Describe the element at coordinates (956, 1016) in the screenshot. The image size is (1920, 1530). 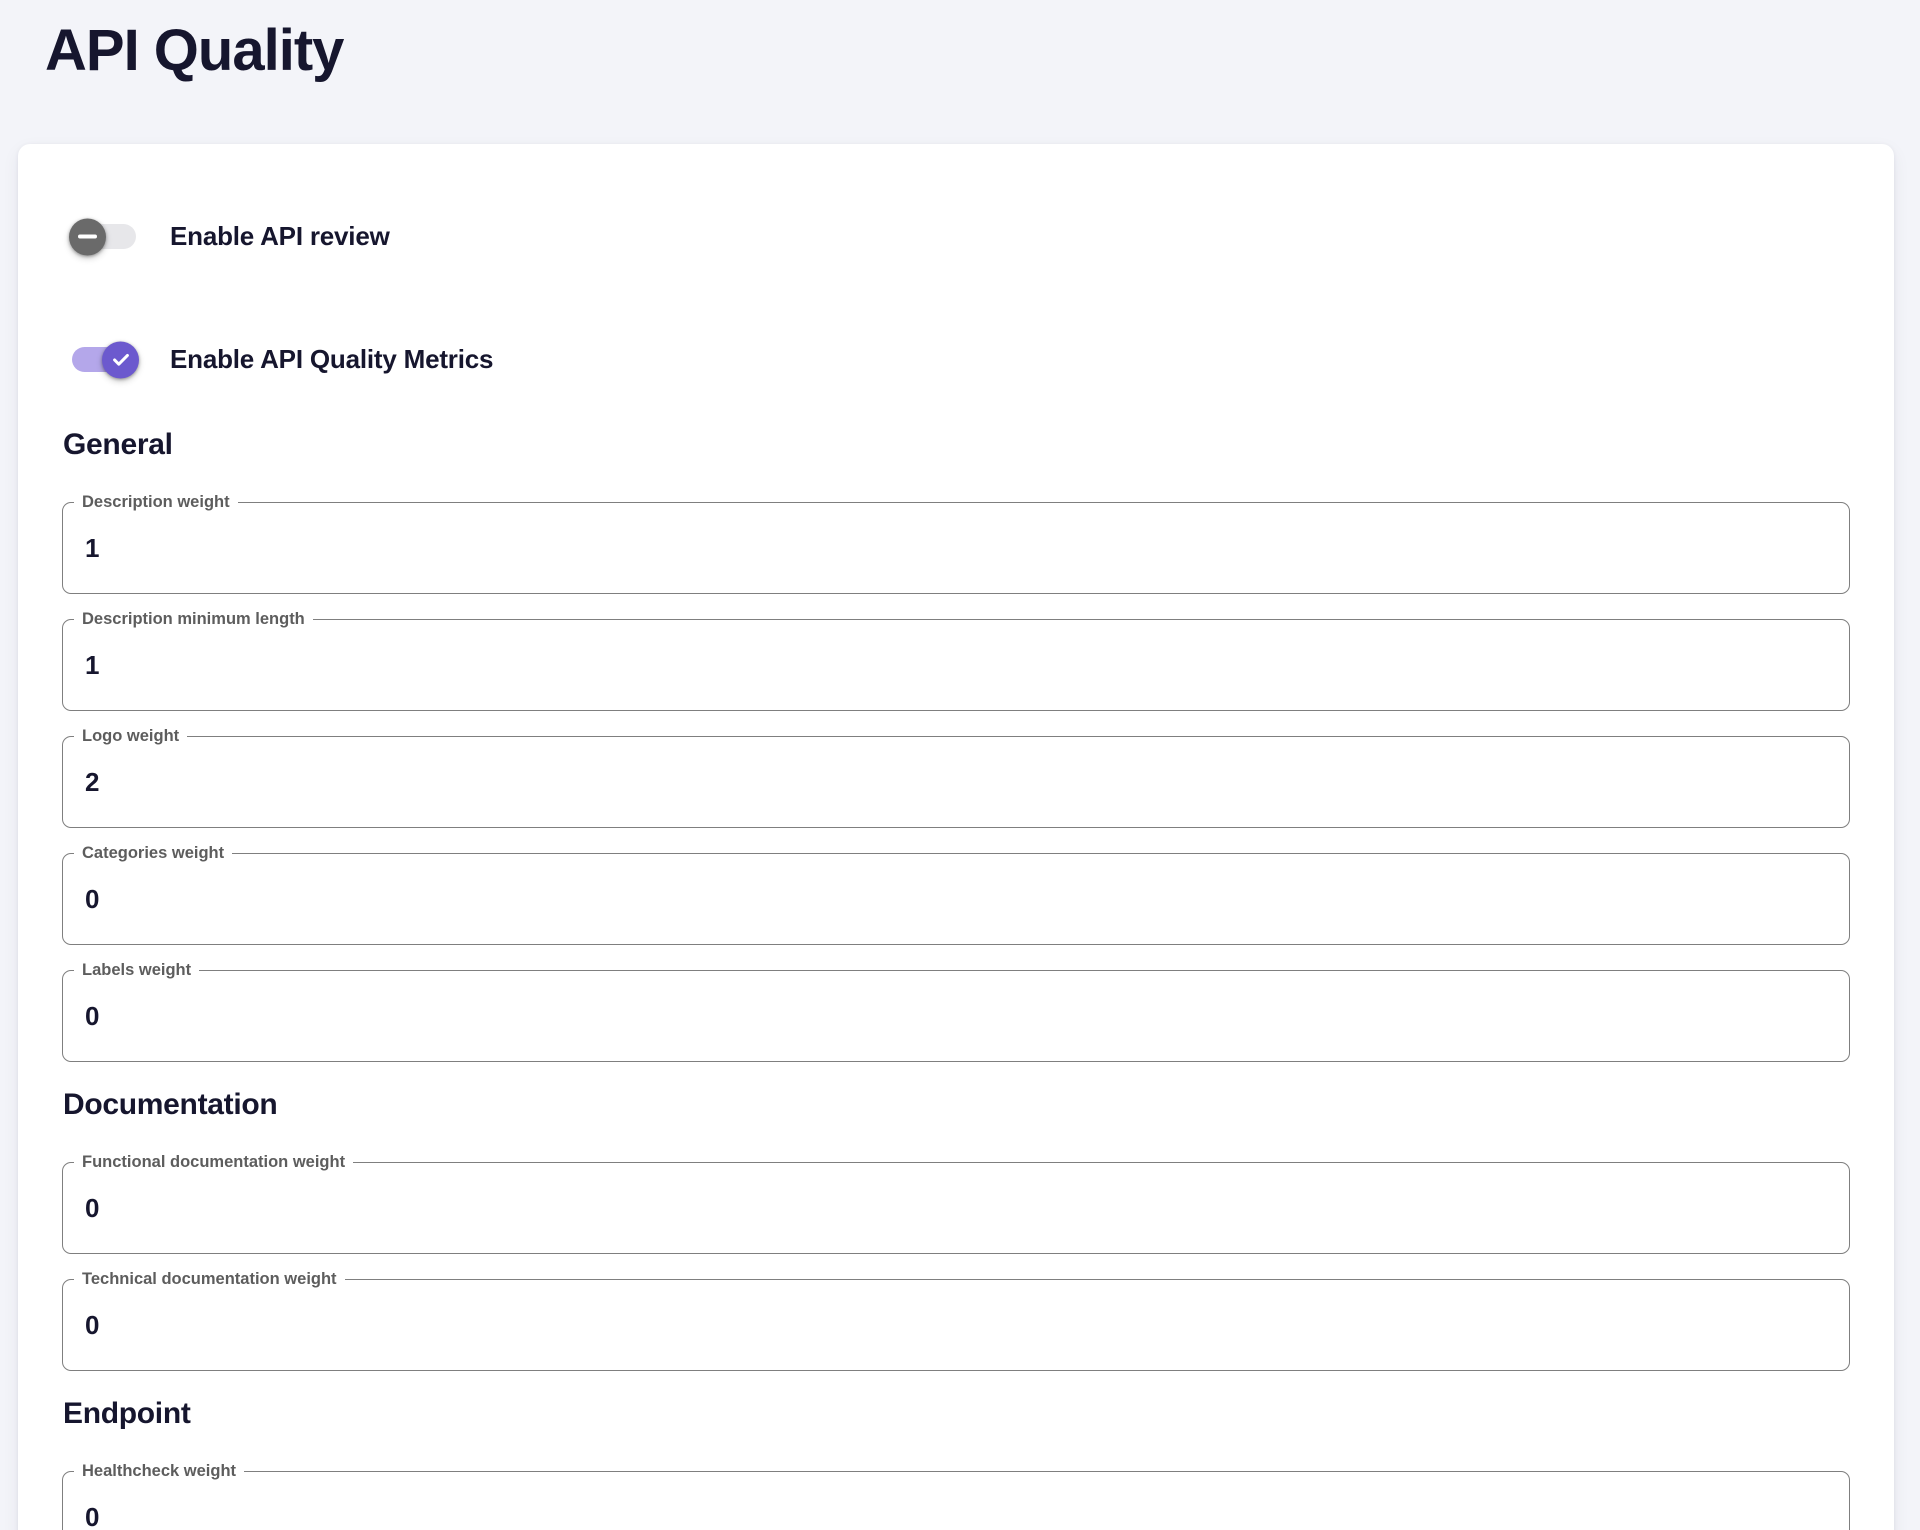
I see `labels-weight-input` at that location.